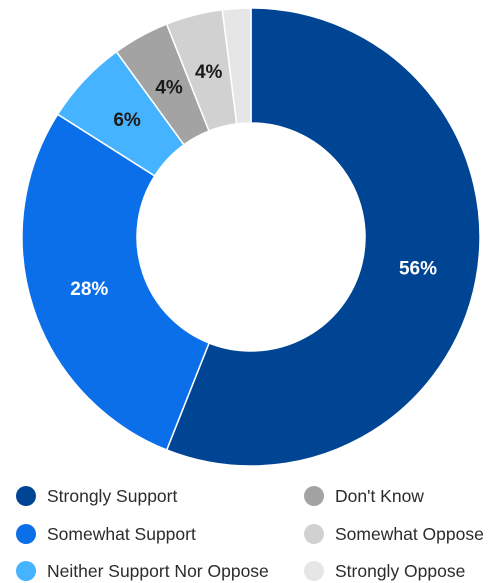 The width and height of the screenshot is (497, 583). What do you see at coordinates (379, 495) in the screenshot?
I see `legend-label: Don't Know` at bounding box center [379, 495].